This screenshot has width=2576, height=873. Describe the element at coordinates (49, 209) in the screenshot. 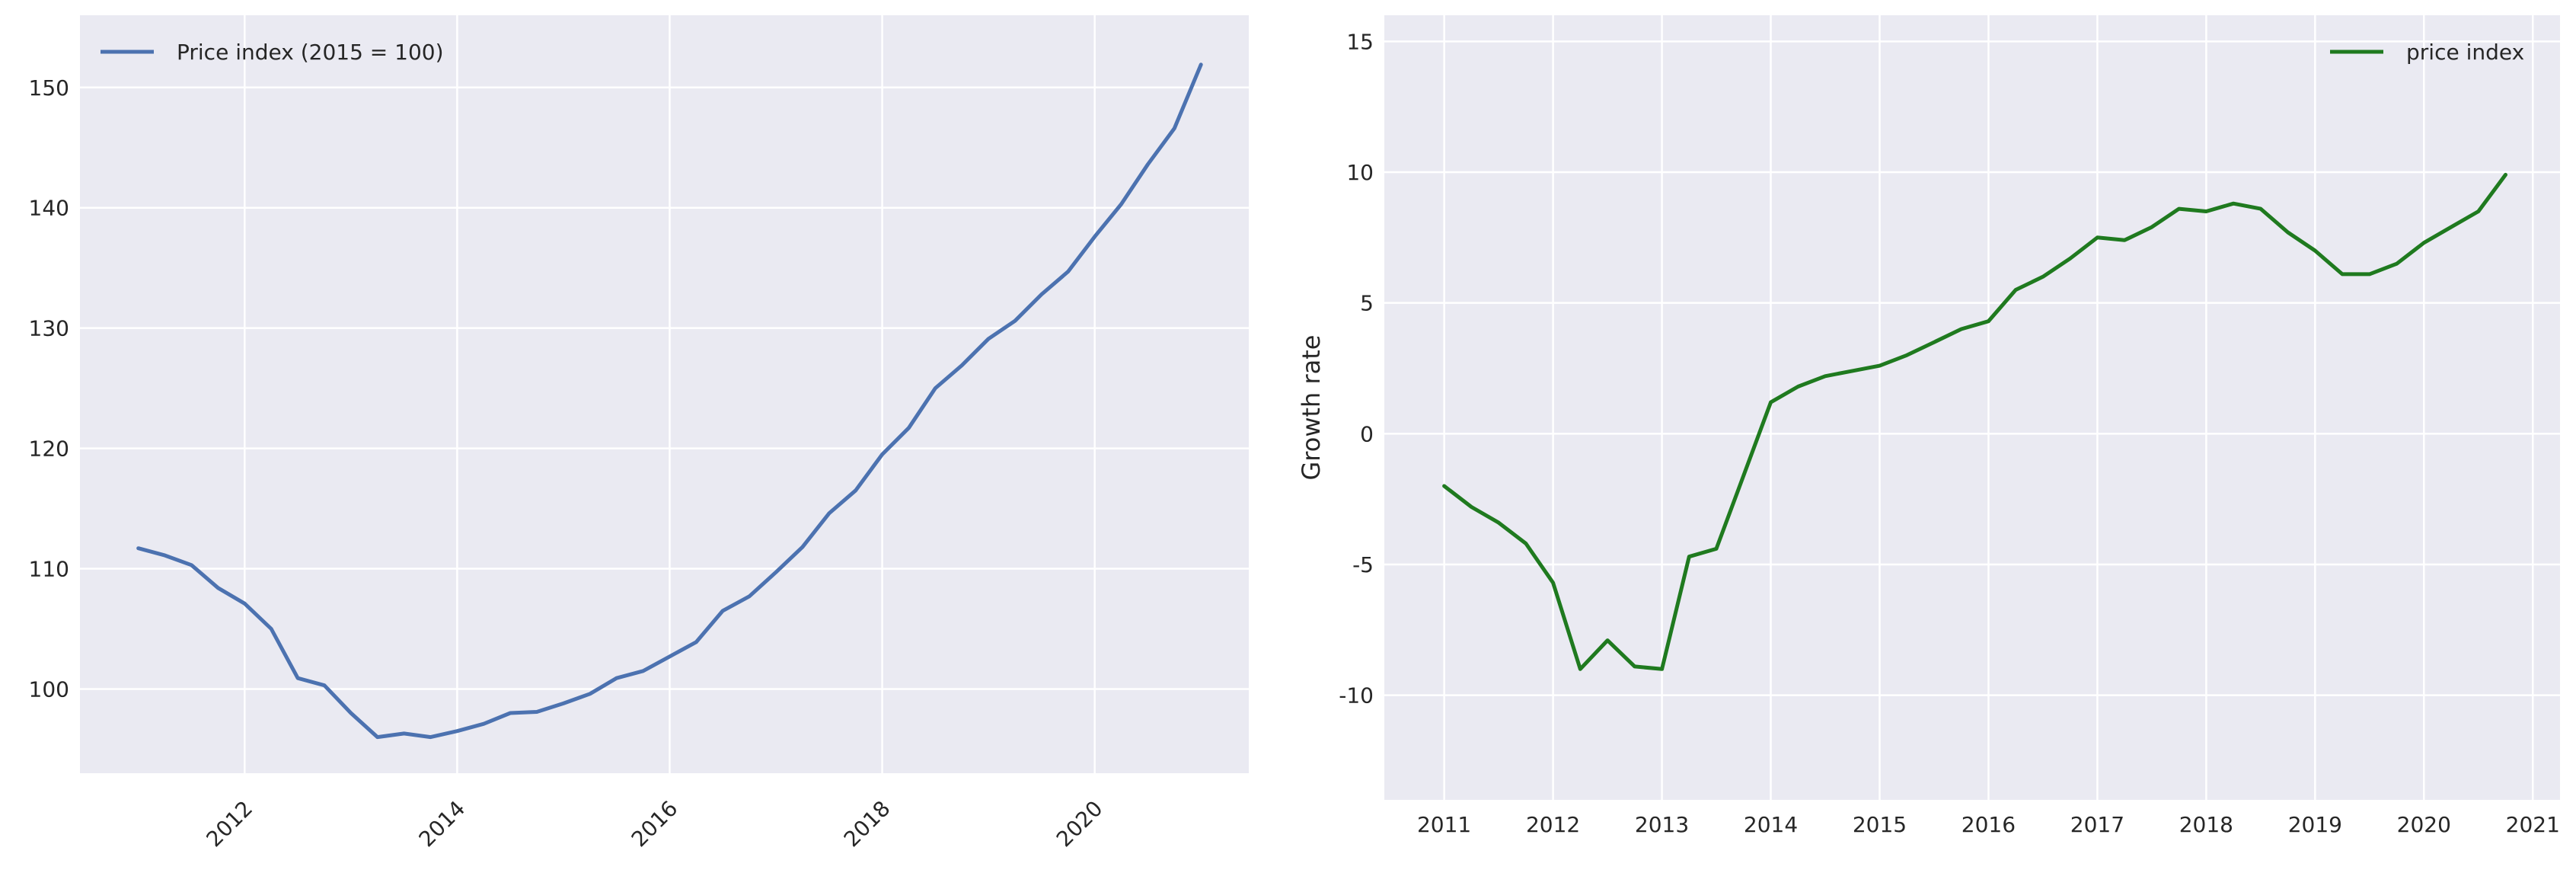

I see `y-tick-label: 140` at that location.